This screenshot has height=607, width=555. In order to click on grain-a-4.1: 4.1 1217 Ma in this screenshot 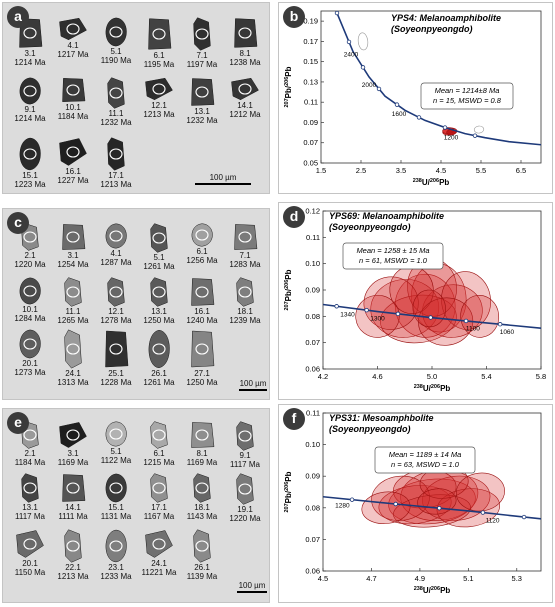, I will do `click(73, 38)`.